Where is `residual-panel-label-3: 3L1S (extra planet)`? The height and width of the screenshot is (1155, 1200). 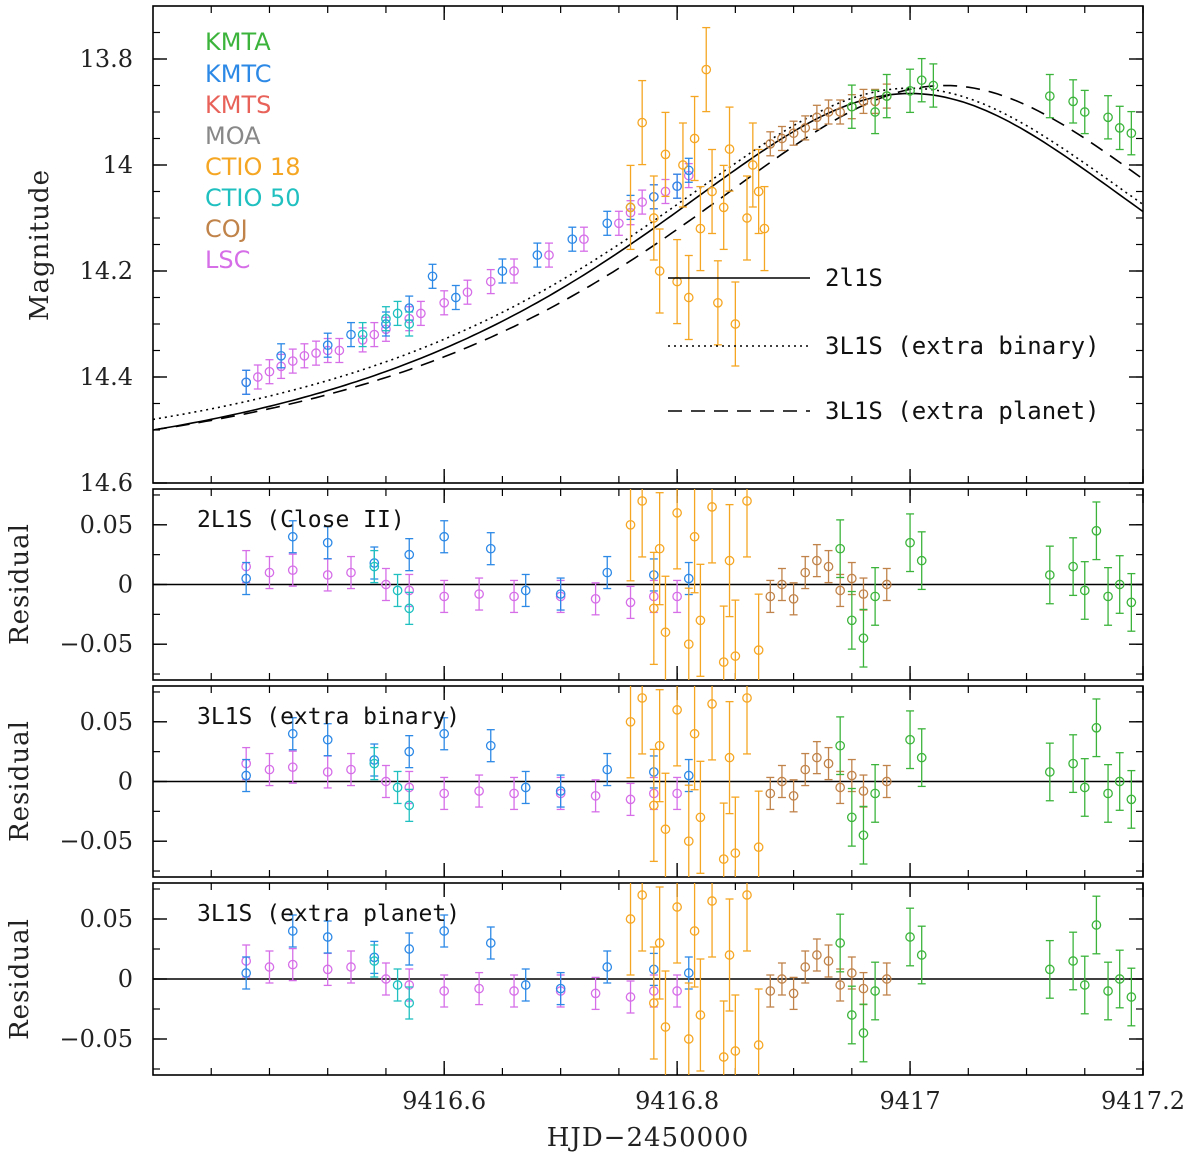 residual-panel-label-3: 3L1S (extra planet) is located at coordinates (328, 914).